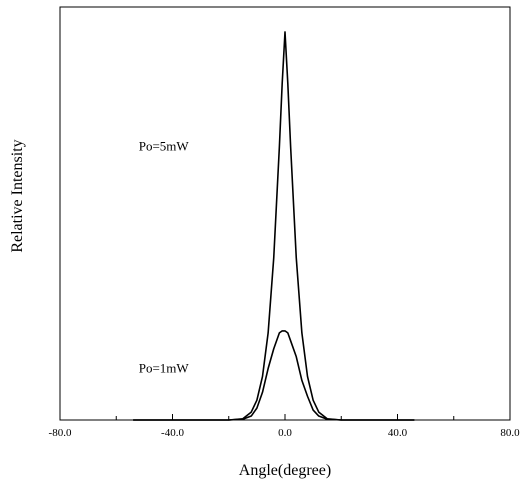 The width and height of the screenshot is (522, 491). Describe the element at coordinates (164, 367) in the screenshot. I see `series-annotation: Po=1mW` at that location.